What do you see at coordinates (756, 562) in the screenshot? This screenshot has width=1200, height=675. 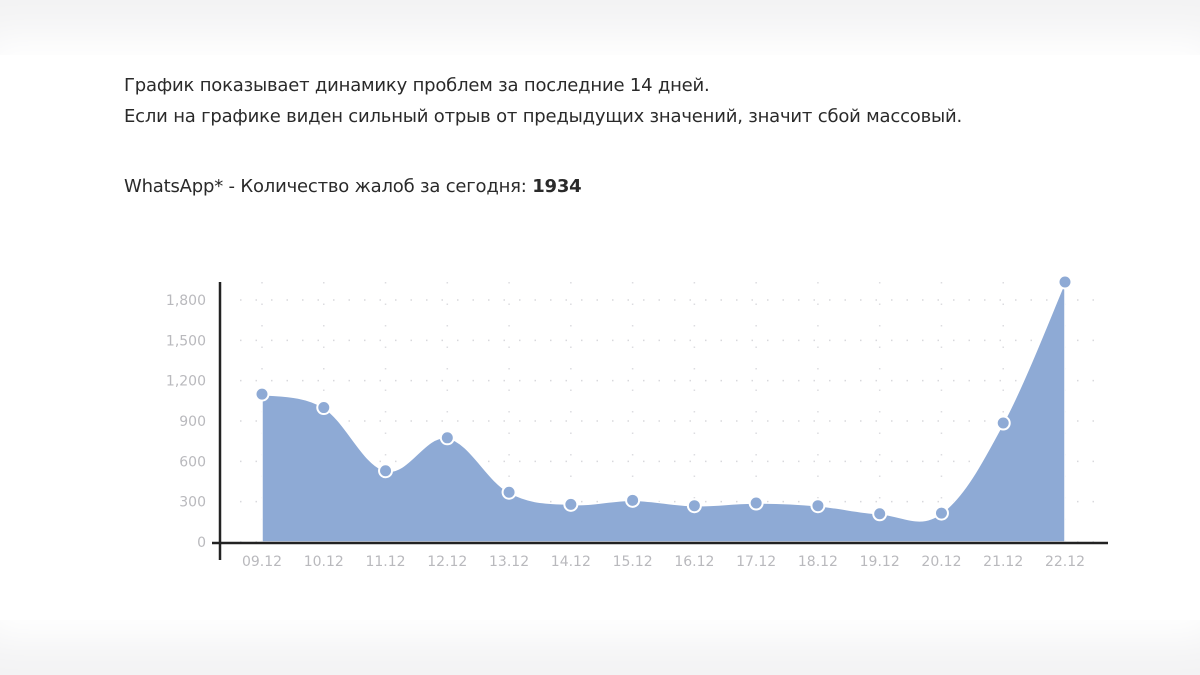 I see `x-tick-label: 17.12` at bounding box center [756, 562].